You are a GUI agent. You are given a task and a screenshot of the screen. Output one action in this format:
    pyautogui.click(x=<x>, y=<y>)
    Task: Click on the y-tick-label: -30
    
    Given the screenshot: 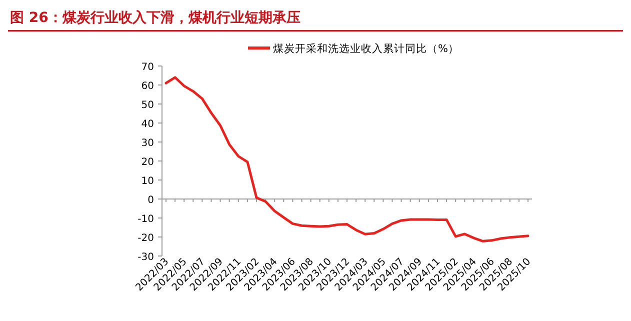 What is the action you would take?
    pyautogui.click(x=146, y=257)
    